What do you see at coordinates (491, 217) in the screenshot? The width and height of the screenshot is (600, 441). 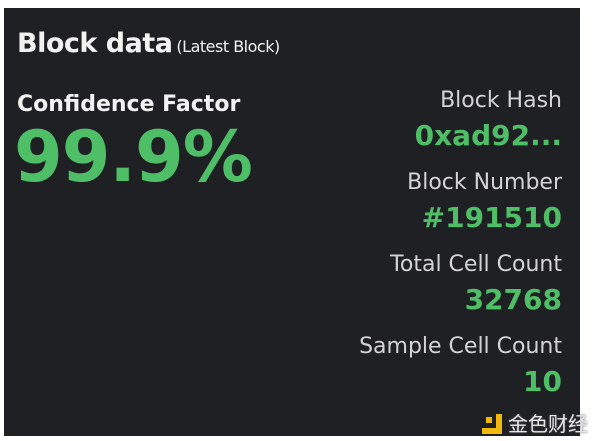 I see `stat-value: #191510` at bounding box center [491, 217].